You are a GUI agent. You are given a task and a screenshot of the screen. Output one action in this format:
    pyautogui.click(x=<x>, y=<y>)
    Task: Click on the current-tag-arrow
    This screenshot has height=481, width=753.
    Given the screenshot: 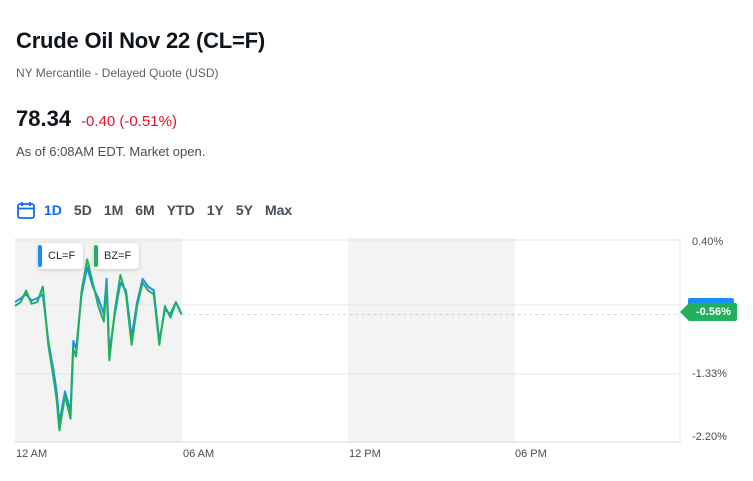 What is the action you would take?
    pyautogui.click(x=684, y=312)
    